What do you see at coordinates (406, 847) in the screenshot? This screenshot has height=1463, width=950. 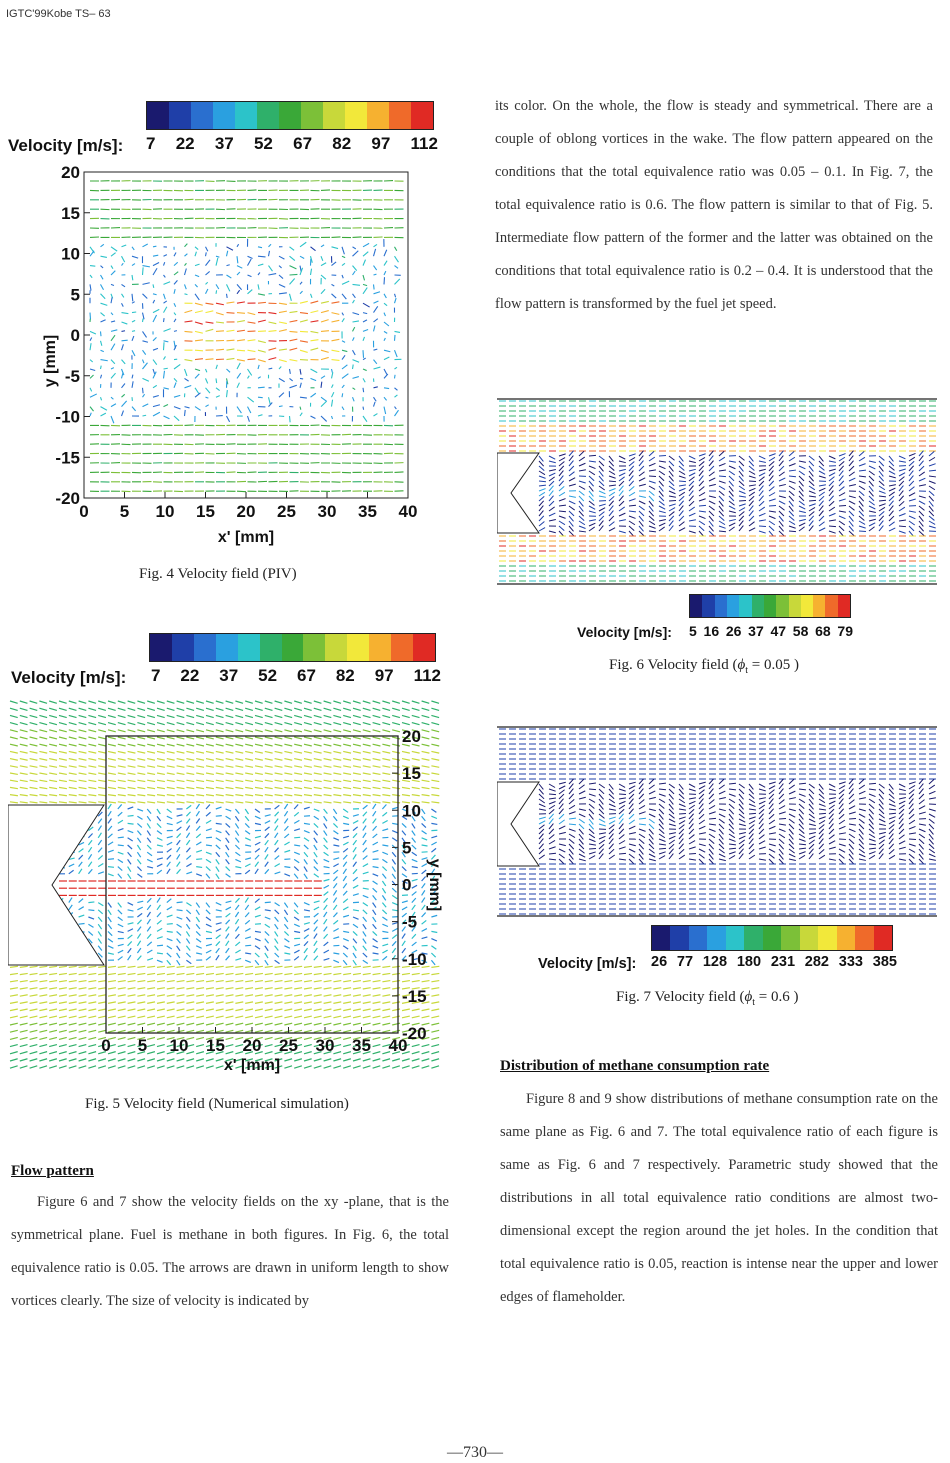 I see `fig5-ytick-label: 5` at bounding box center [406, 847].